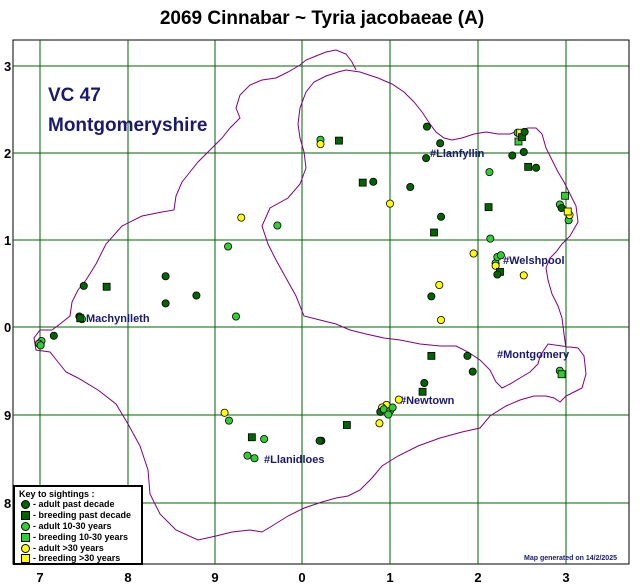  I want to click on breeding-10-30-icon, so click(25, 538).